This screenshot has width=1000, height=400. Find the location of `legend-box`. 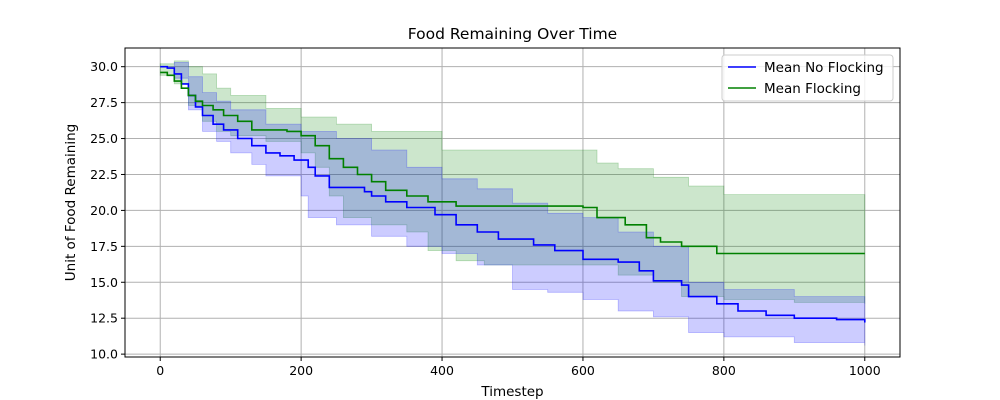

legend-box is located at coordinates (807, 78).